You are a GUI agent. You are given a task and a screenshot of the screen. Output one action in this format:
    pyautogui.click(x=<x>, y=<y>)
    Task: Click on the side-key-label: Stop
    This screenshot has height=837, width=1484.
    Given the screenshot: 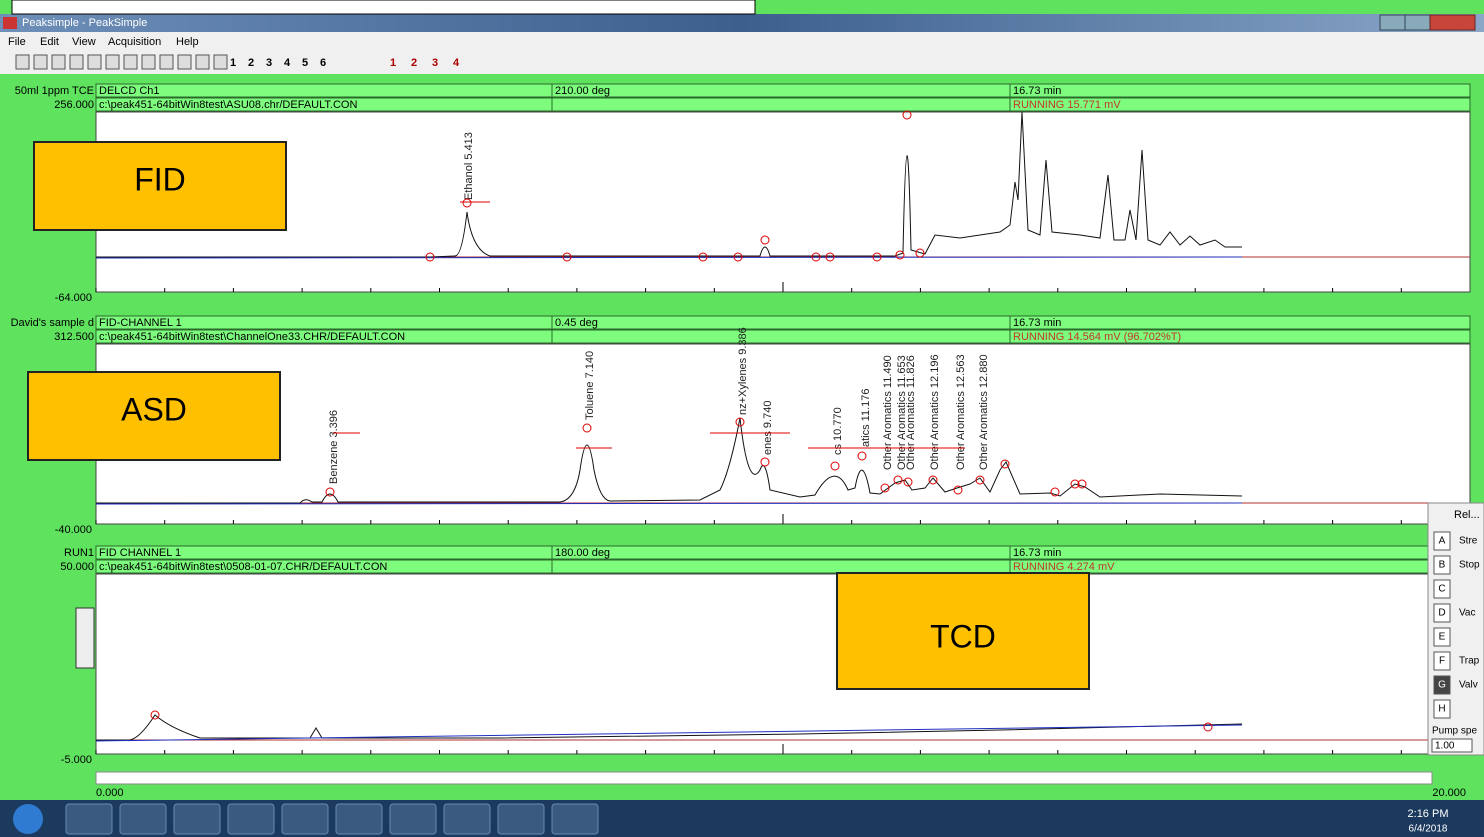 What is the action you would take?
    pyautogui.click(x=1469, y=565)
    